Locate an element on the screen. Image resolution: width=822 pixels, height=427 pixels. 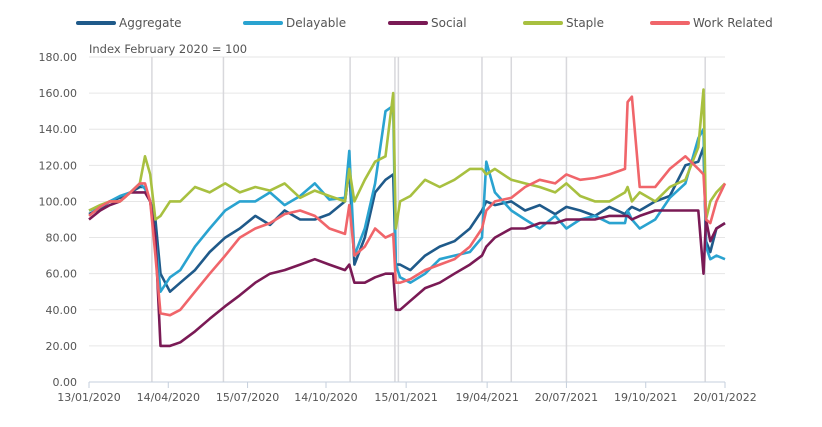
x-tick-label: 15/01/2021 is located at coordinates (405, 397).